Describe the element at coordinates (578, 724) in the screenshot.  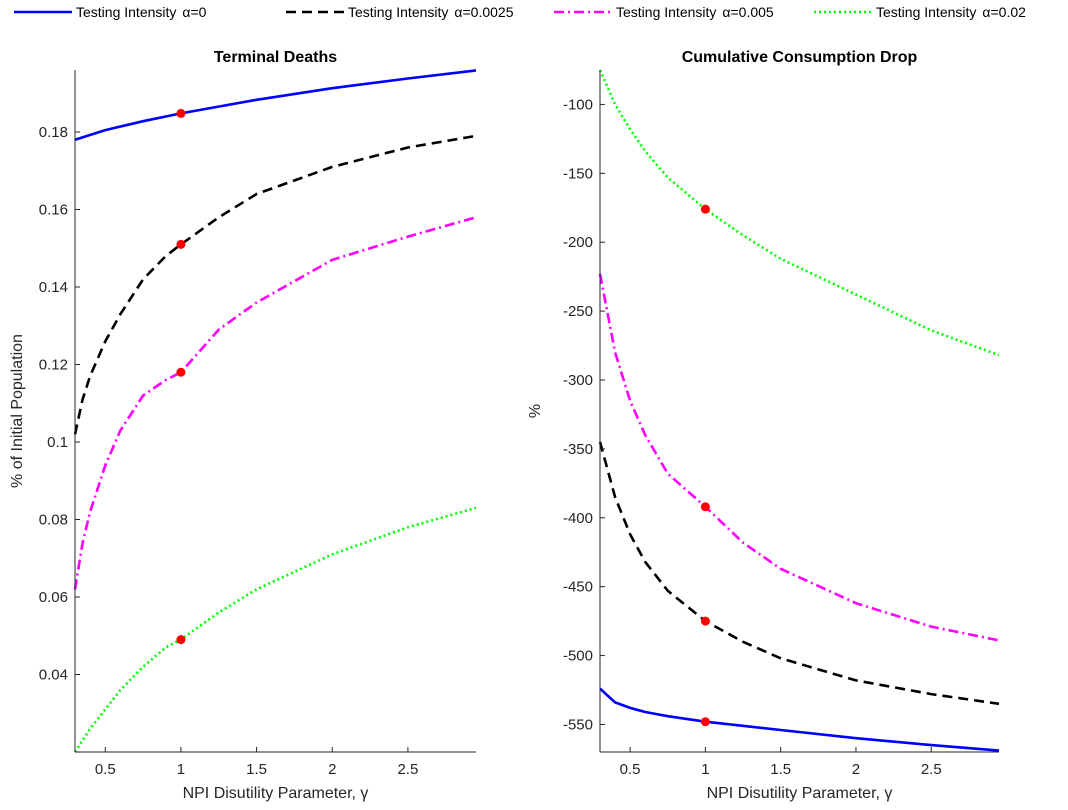
I see `y-tick-label: -550` at that location.